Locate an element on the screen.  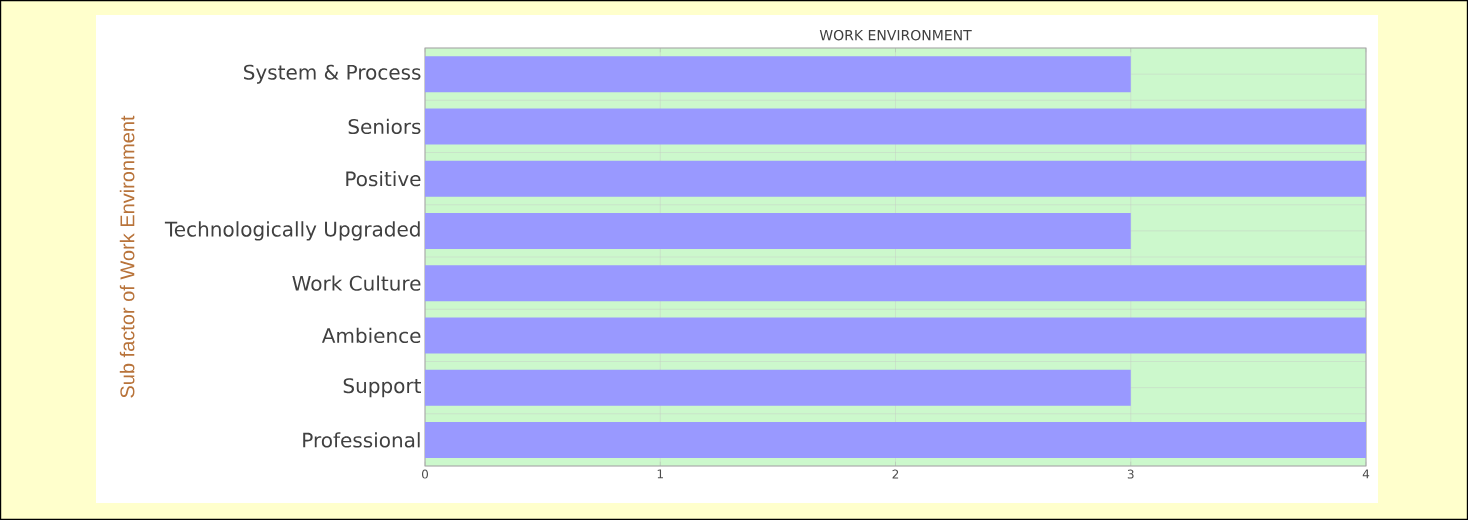
y-tick-label: Ambience is located at coordinates (371, 335).